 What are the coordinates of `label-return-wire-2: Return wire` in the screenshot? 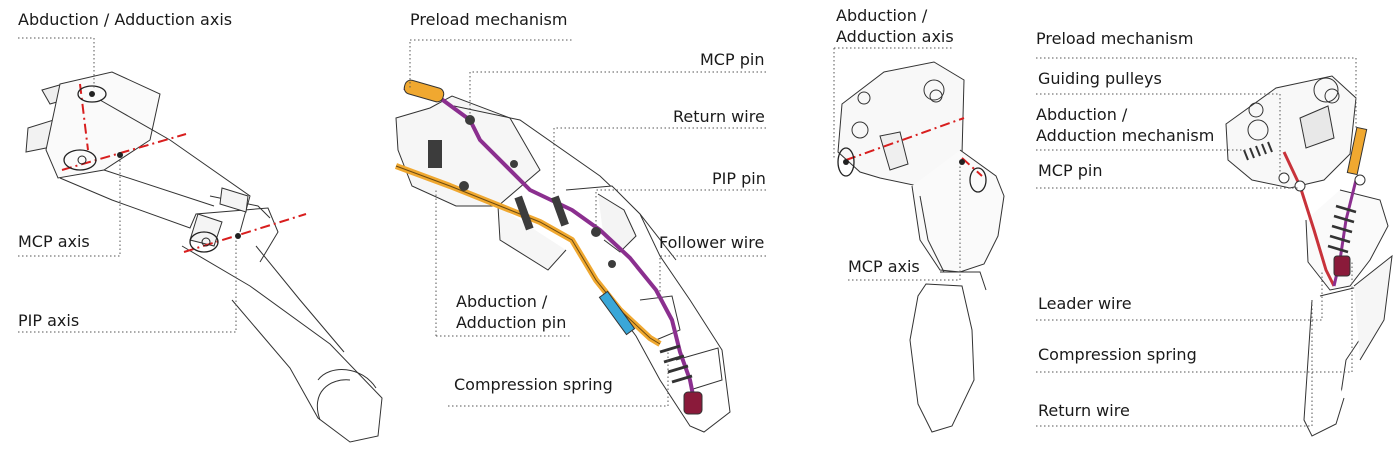 It's located at (719, 116).